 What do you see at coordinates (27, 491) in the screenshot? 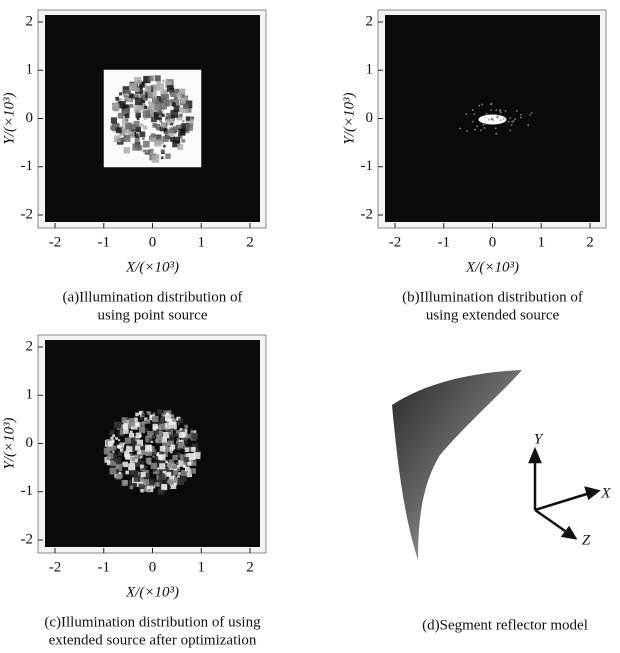
I see `y-tick-label: -1` at bounding box center [27, 491].